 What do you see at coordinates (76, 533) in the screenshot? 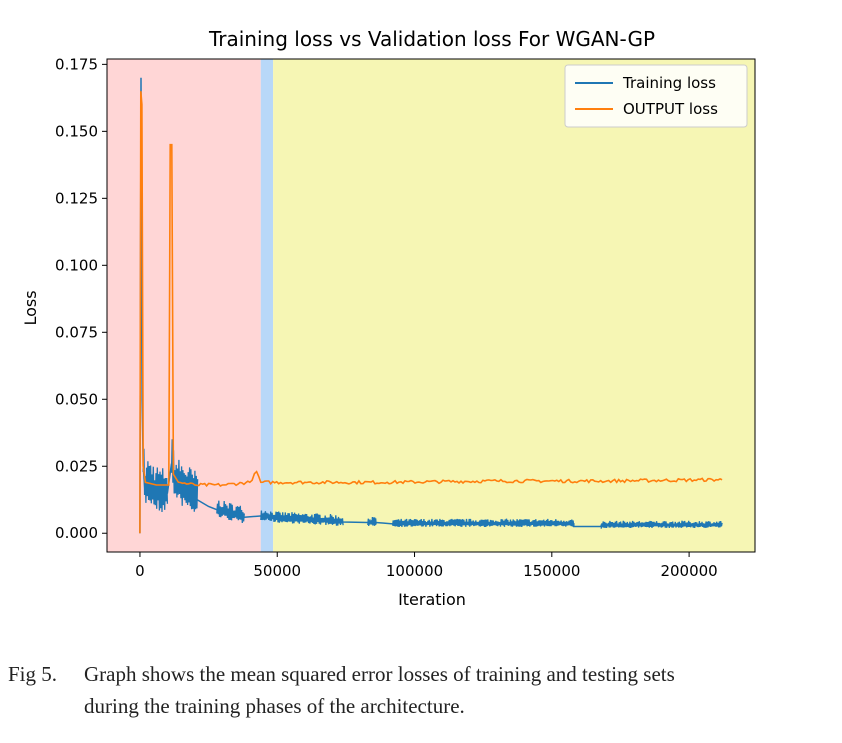
I see `y-tick-label-1: 0.000` at bounding box center [76, 533].